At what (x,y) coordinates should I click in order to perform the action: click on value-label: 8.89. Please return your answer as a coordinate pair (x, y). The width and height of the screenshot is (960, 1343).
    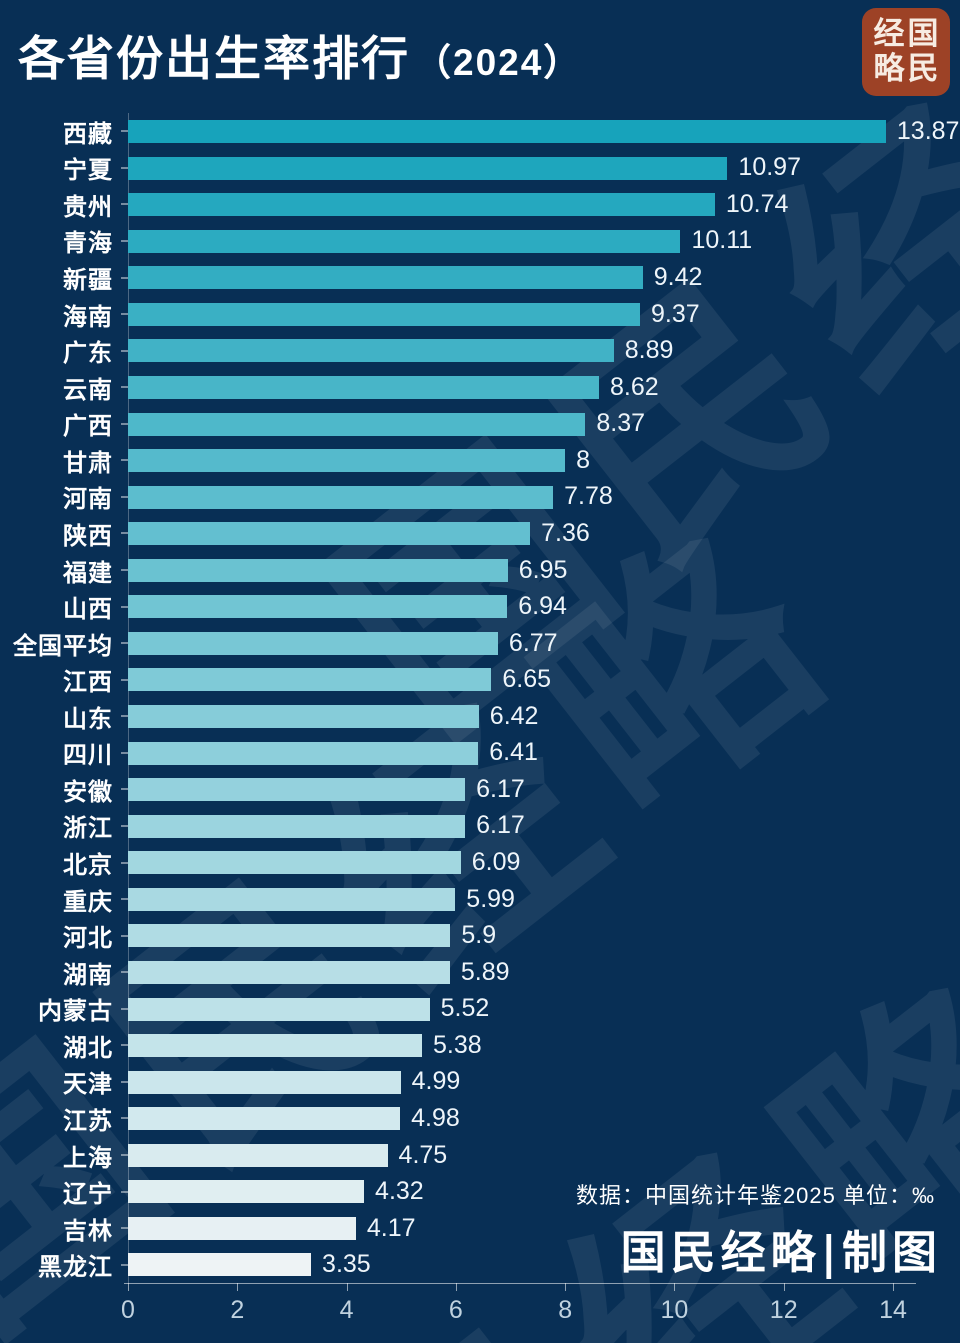
    Looking at the image, I should click on (649, 350).